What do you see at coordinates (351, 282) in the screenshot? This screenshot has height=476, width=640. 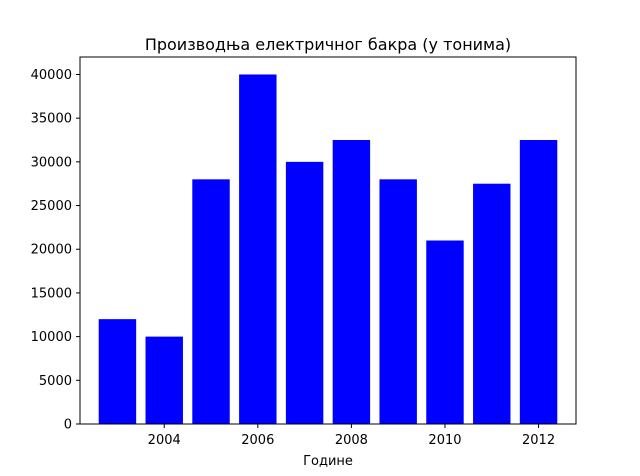 I see `bar-2008` at bounding box center [351, 282].